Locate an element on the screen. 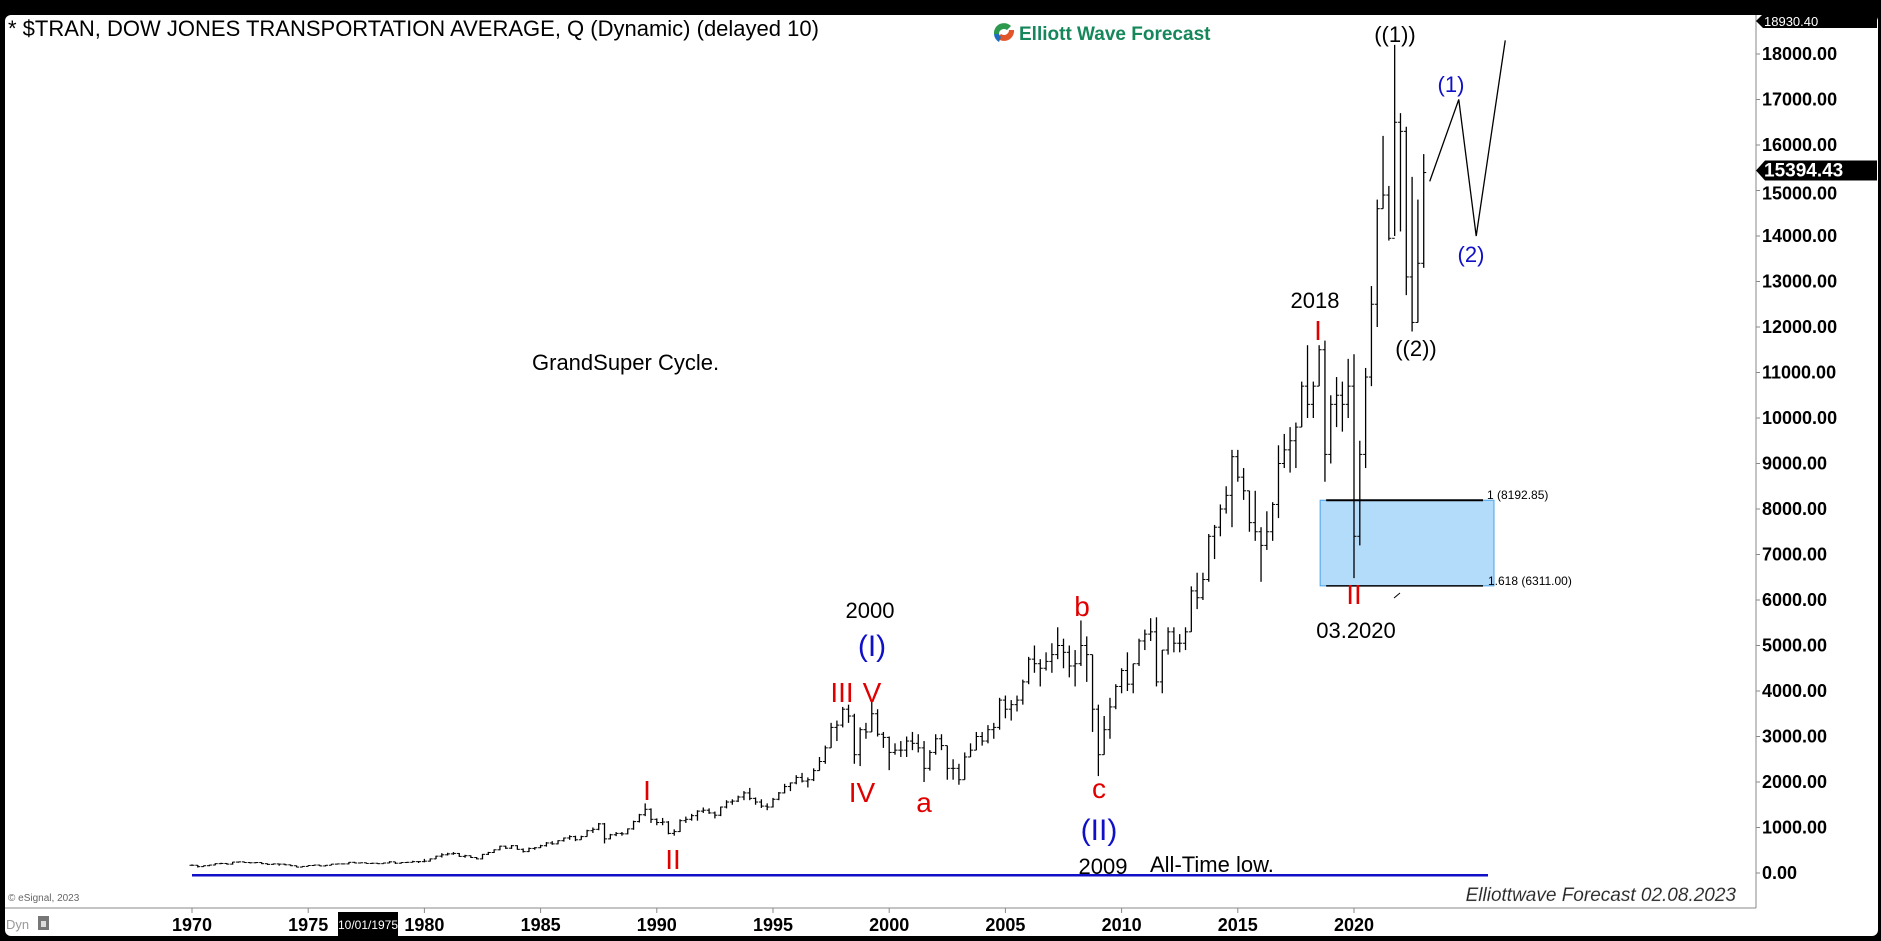 Image resolution: width=1881 pixels, height=941 pixels. ohlc-bar-1987Q1 is located at coordinates (587, 833).